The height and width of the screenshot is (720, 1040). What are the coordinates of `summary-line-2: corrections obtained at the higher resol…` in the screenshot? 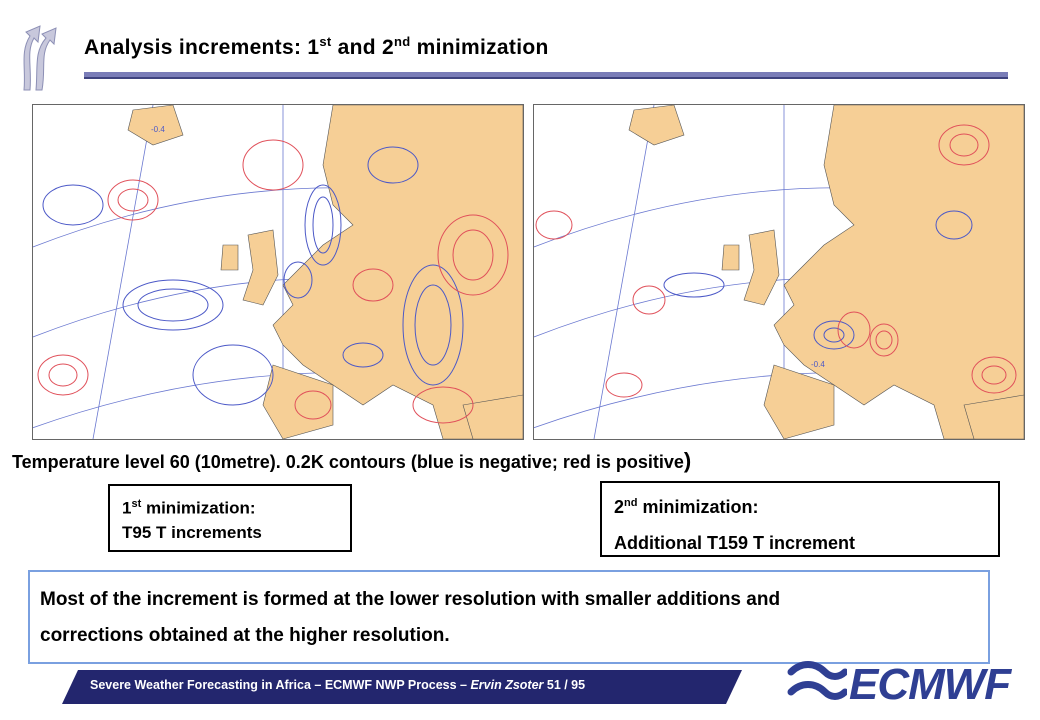 It's located at (245, 635).